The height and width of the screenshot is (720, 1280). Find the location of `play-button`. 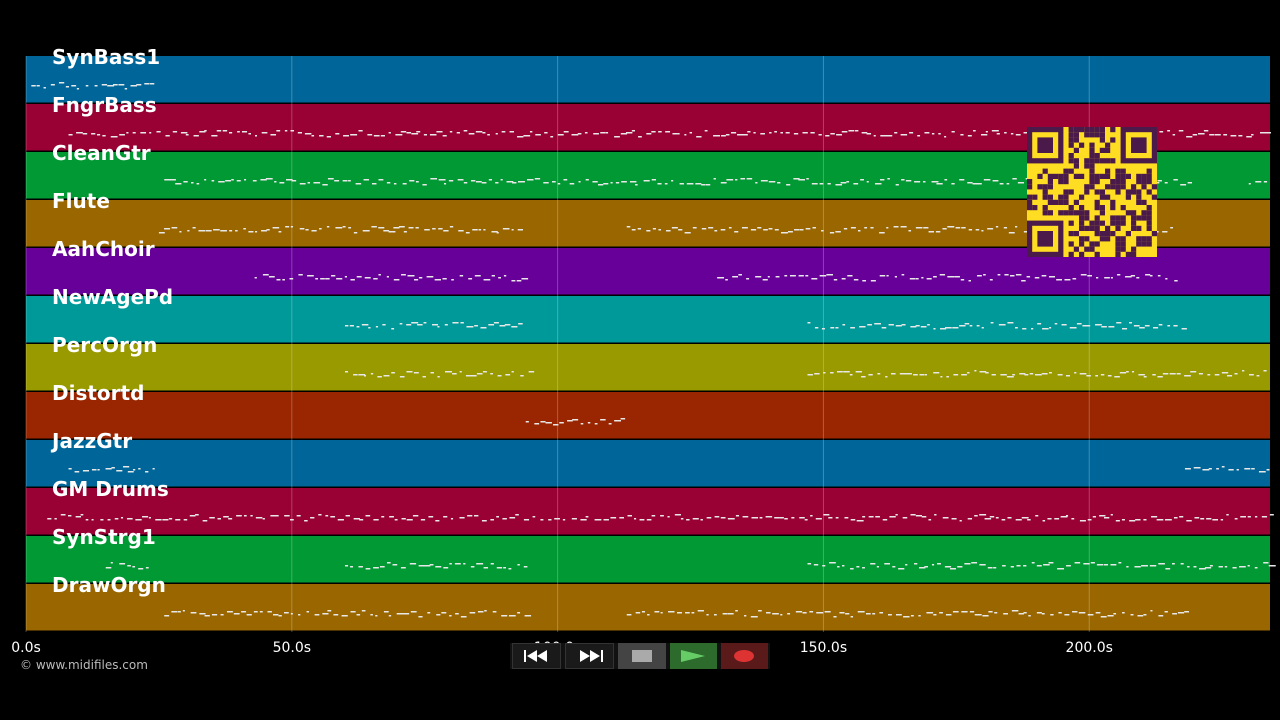

play-button is located at coordinates (693, 656).